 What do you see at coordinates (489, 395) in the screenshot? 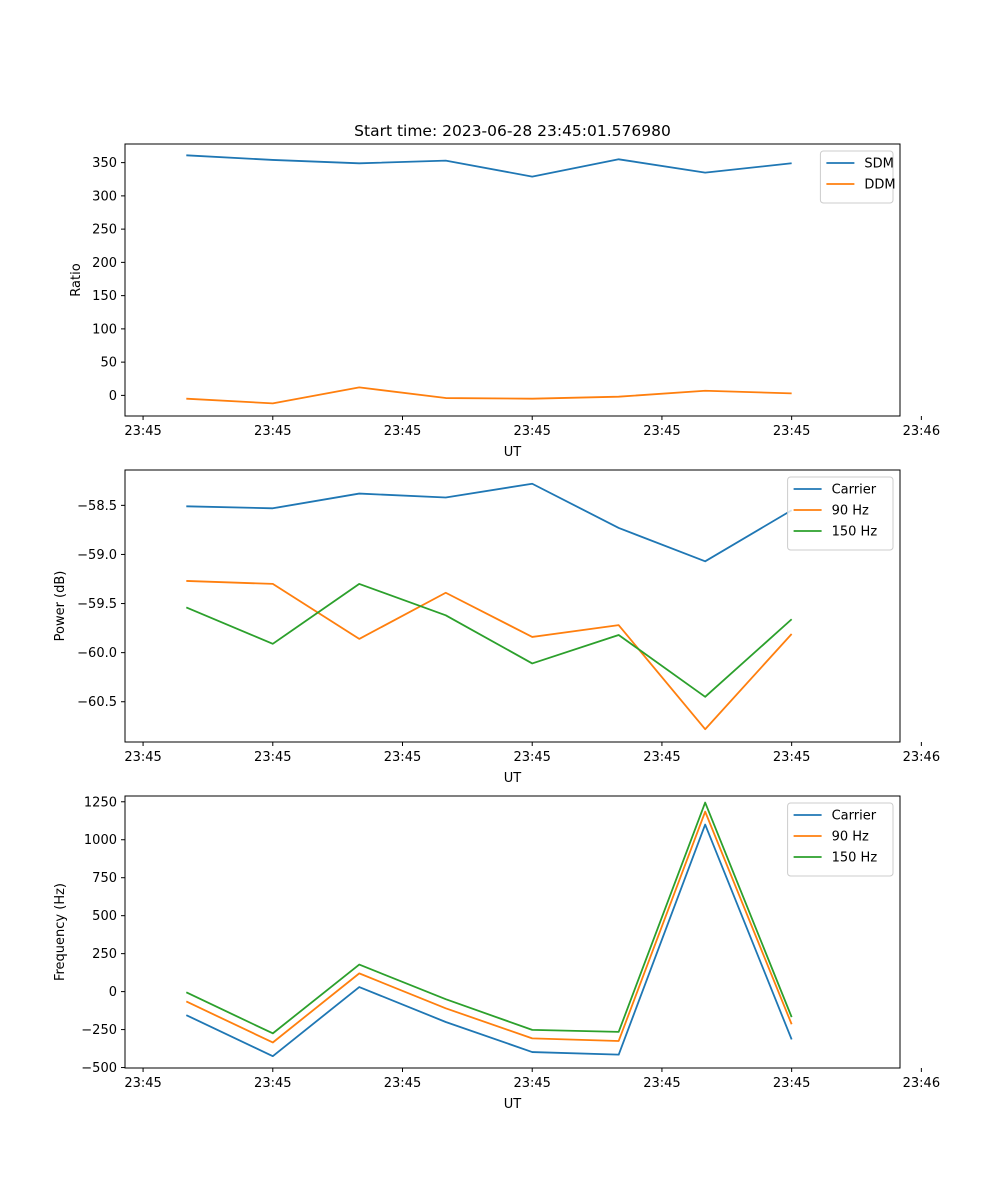
I see `series-line-ddm` at bounding box center [489, 395].